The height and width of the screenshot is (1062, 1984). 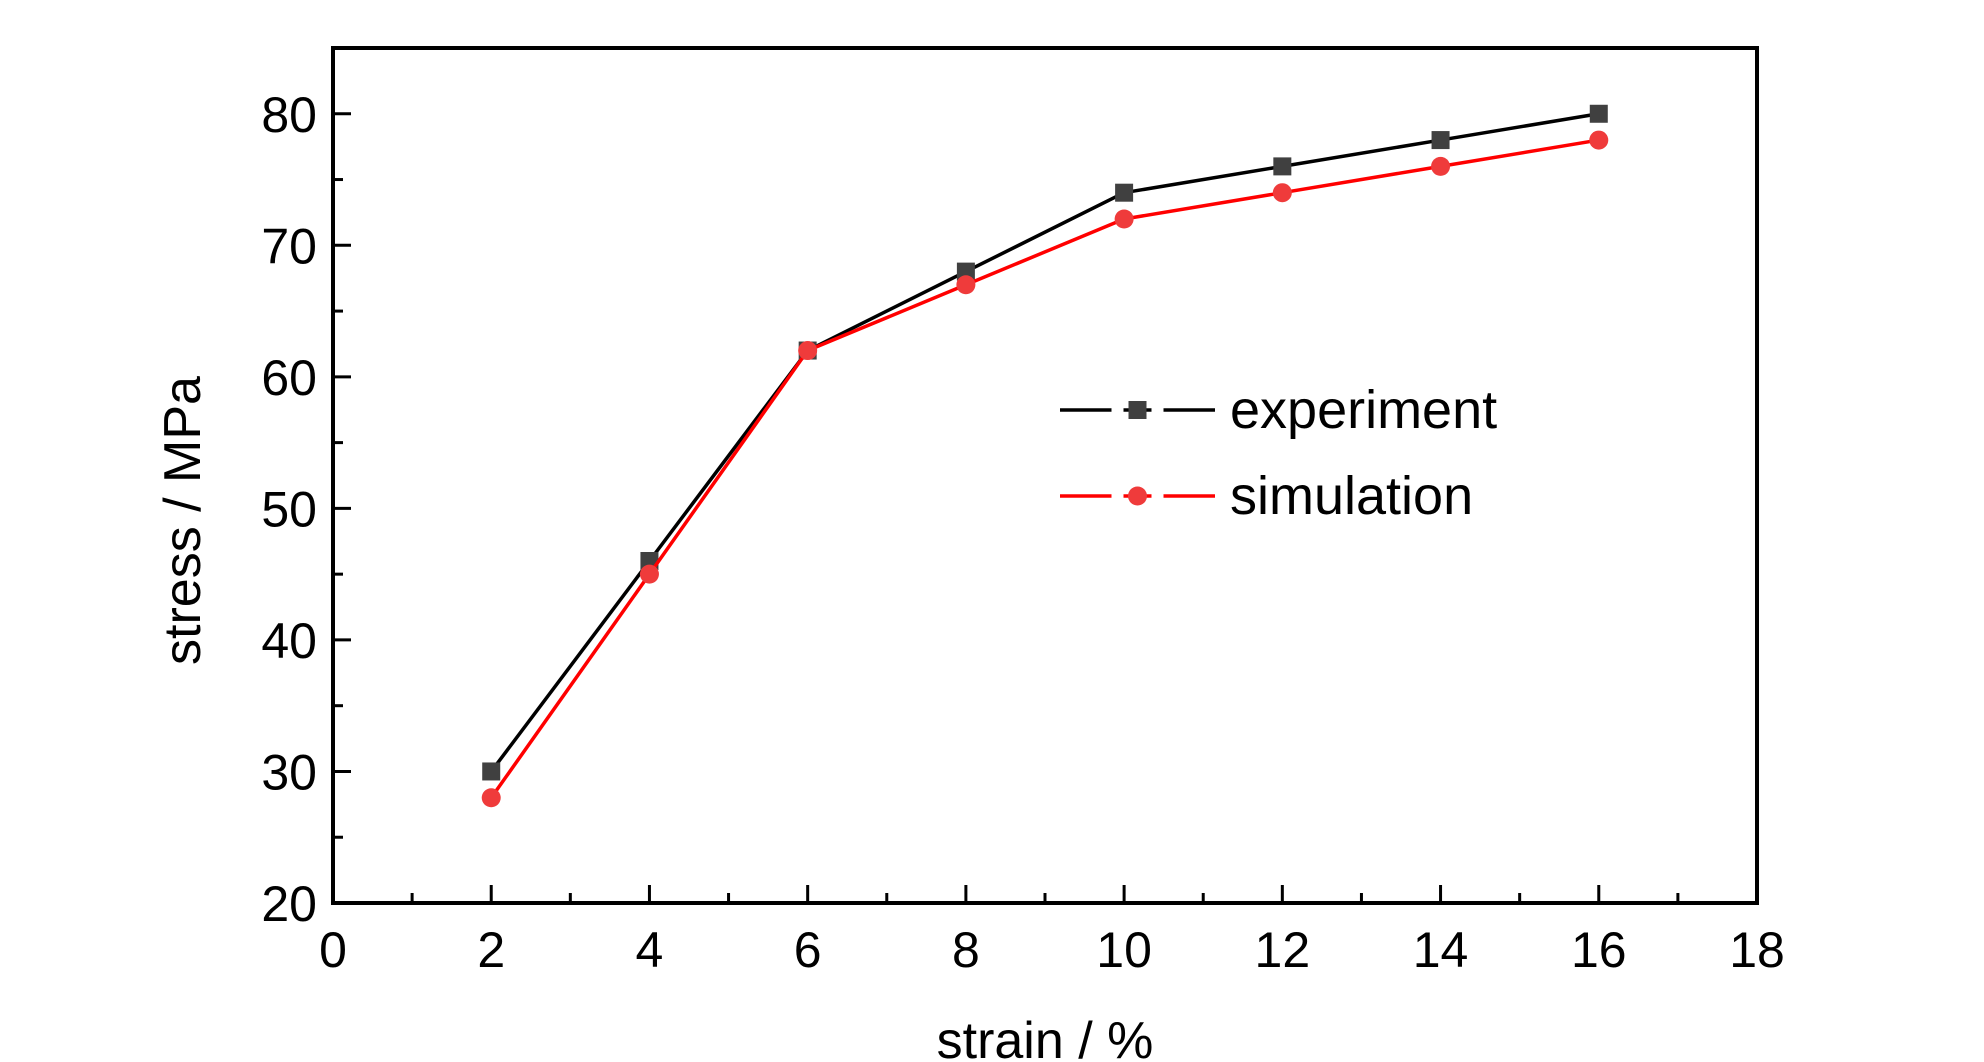 I want to click on legend: experiment simulation, so click(x=1278, y=453).